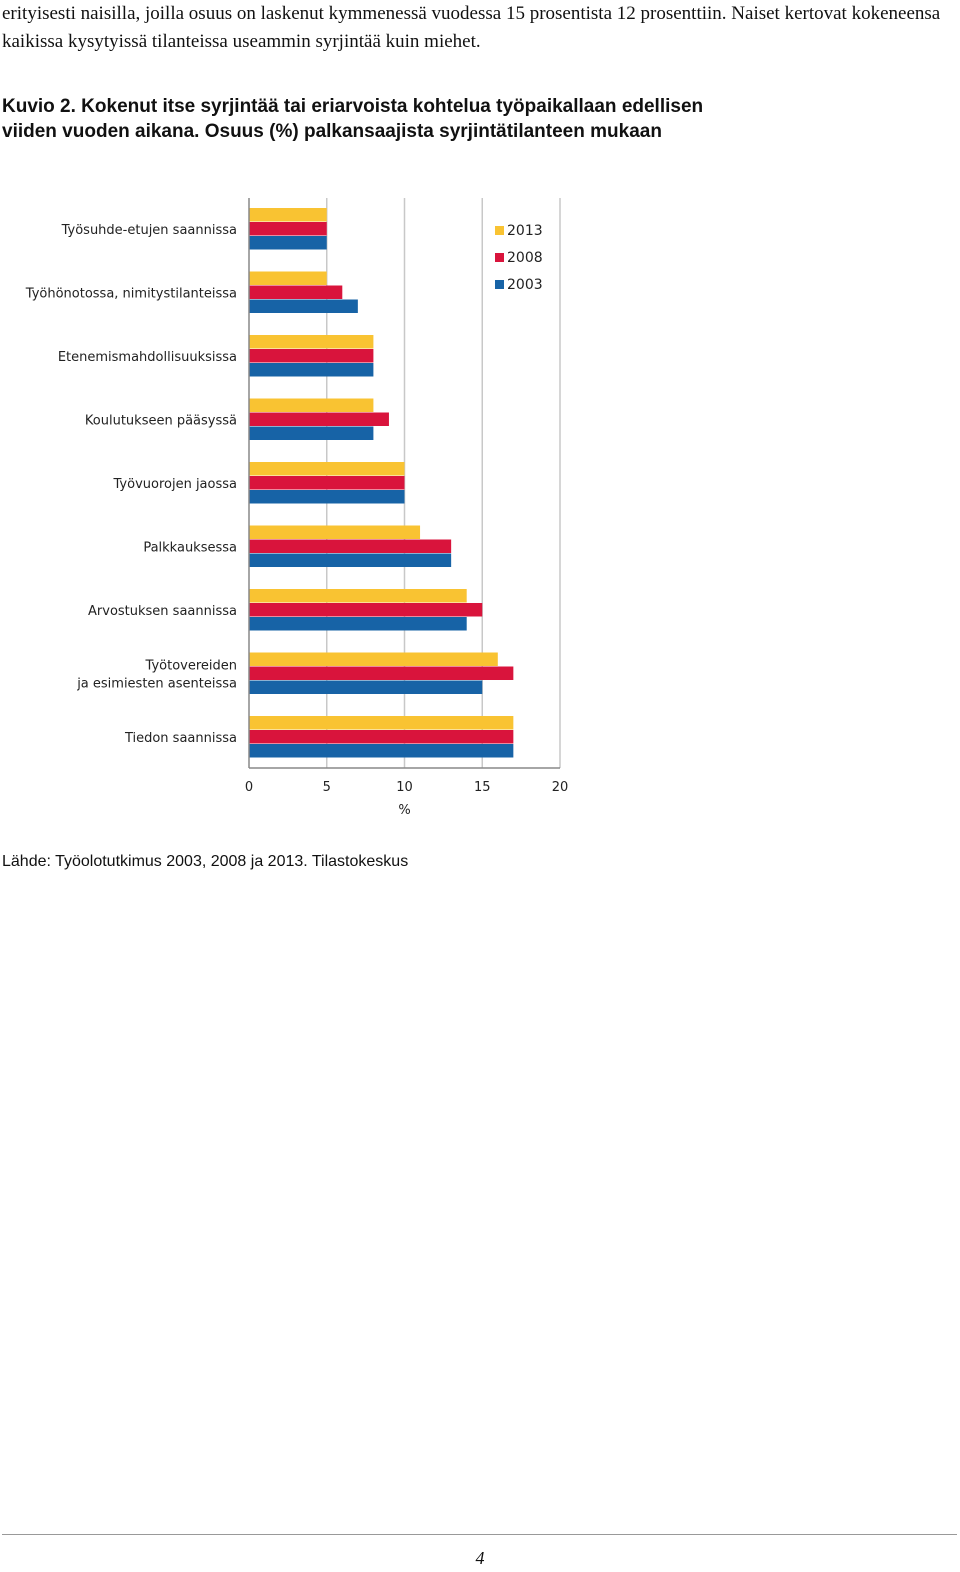 The width and height of the screenshot is (960, 1572). What do you see at coordinates (499, 230) in the screenshot?
I see `legend-swatch-2013` at bounding box center [499, 230].